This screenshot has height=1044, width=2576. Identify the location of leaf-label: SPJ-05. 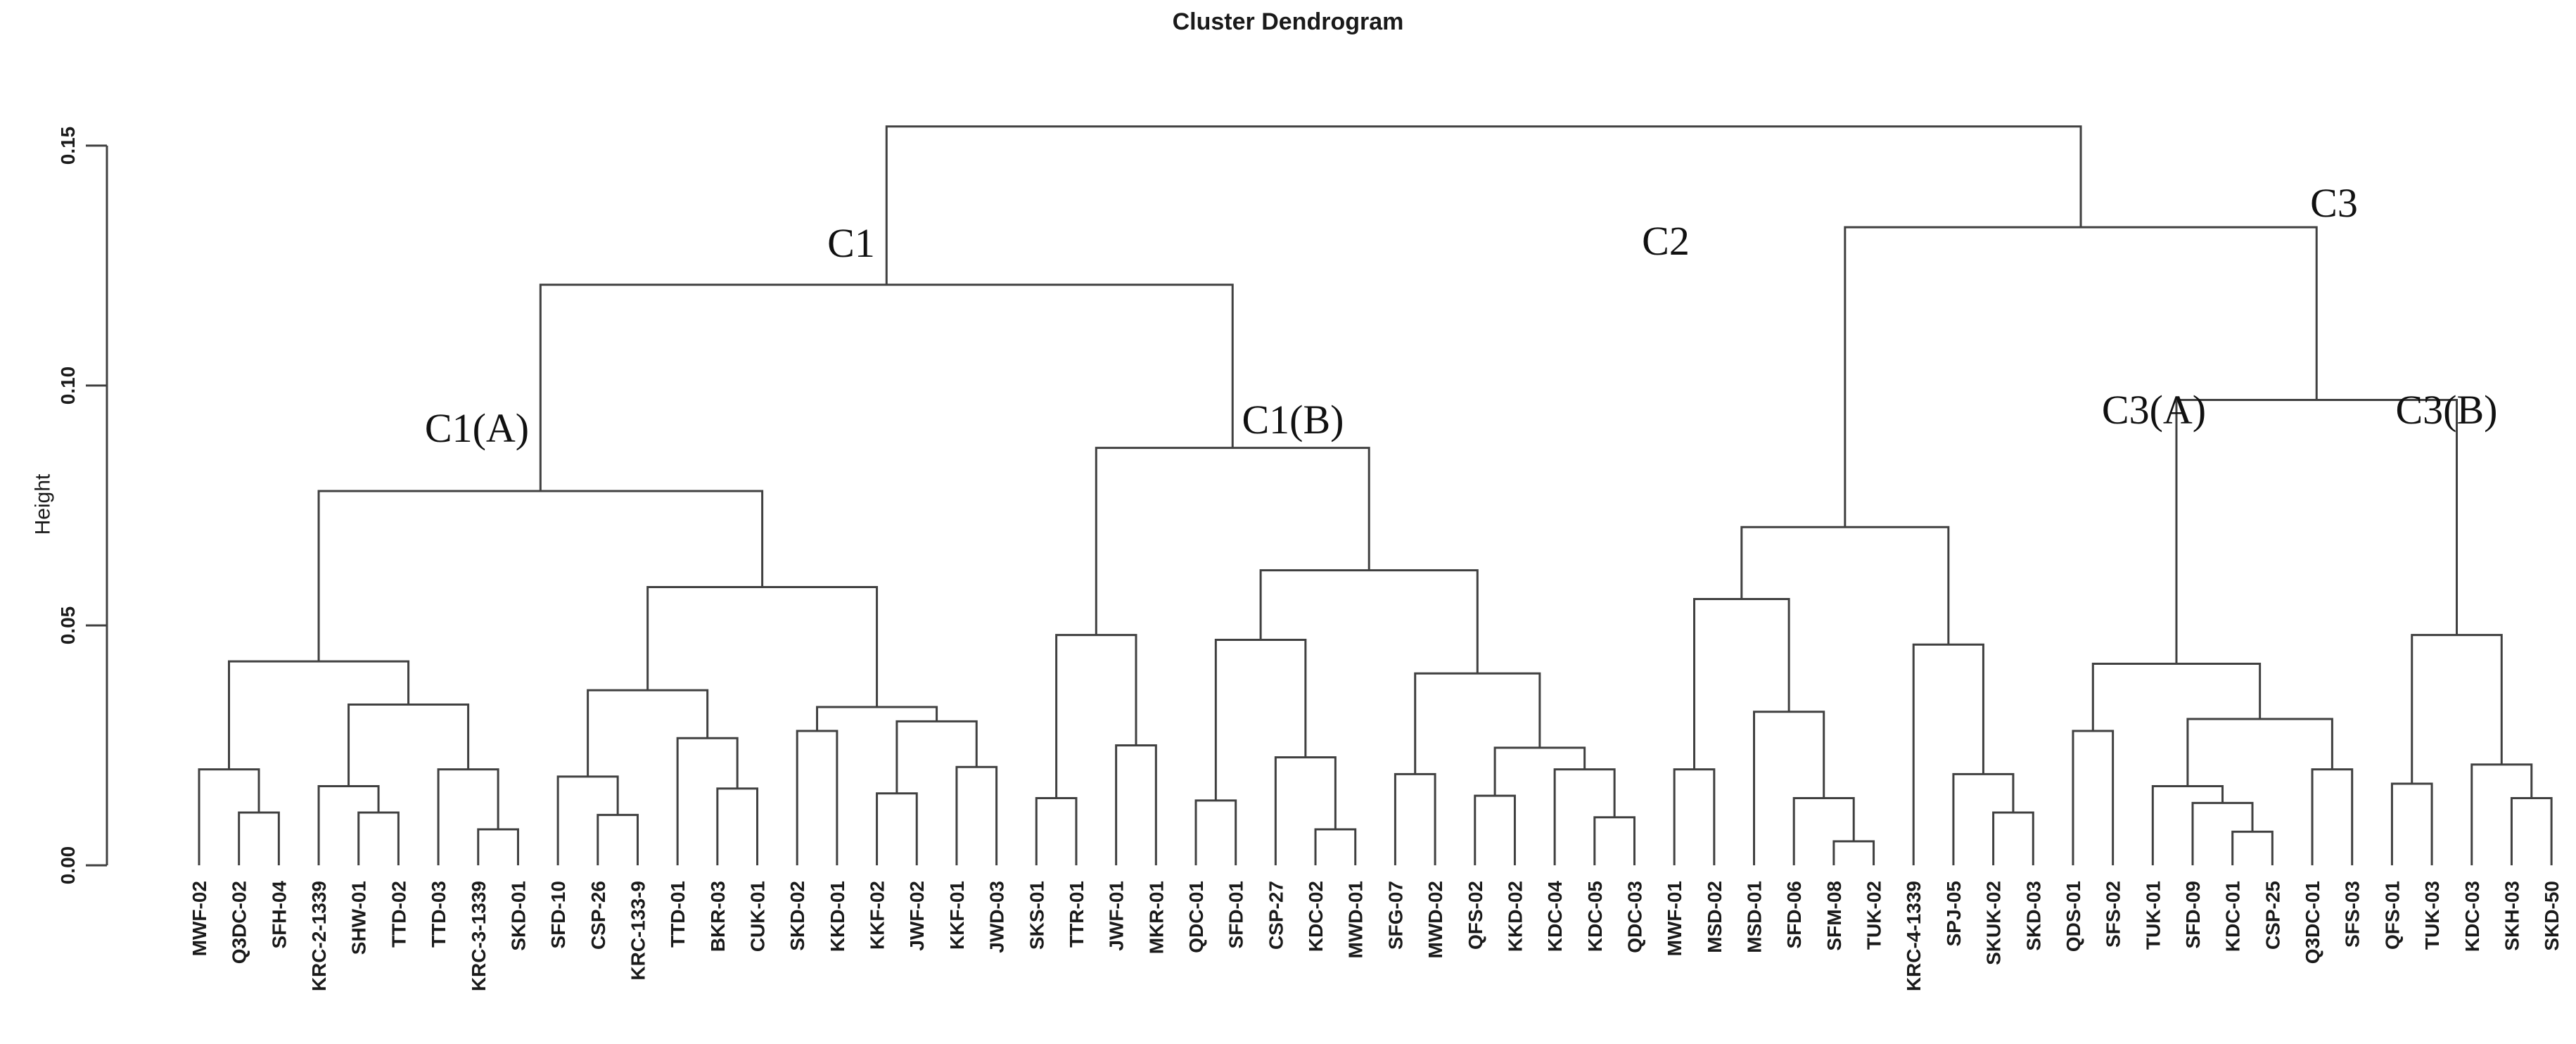
(1954, 914).